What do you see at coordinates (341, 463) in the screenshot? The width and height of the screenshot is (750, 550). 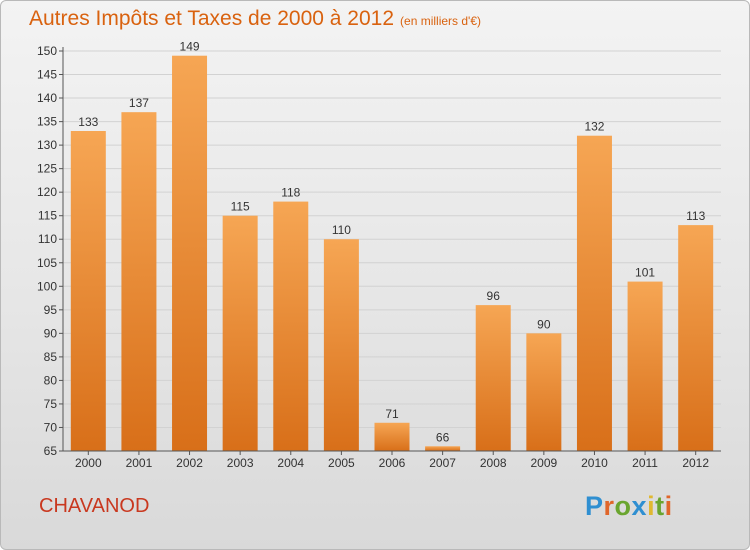 I see `x-tick-label: 2005` at bounding box center [341, 463].